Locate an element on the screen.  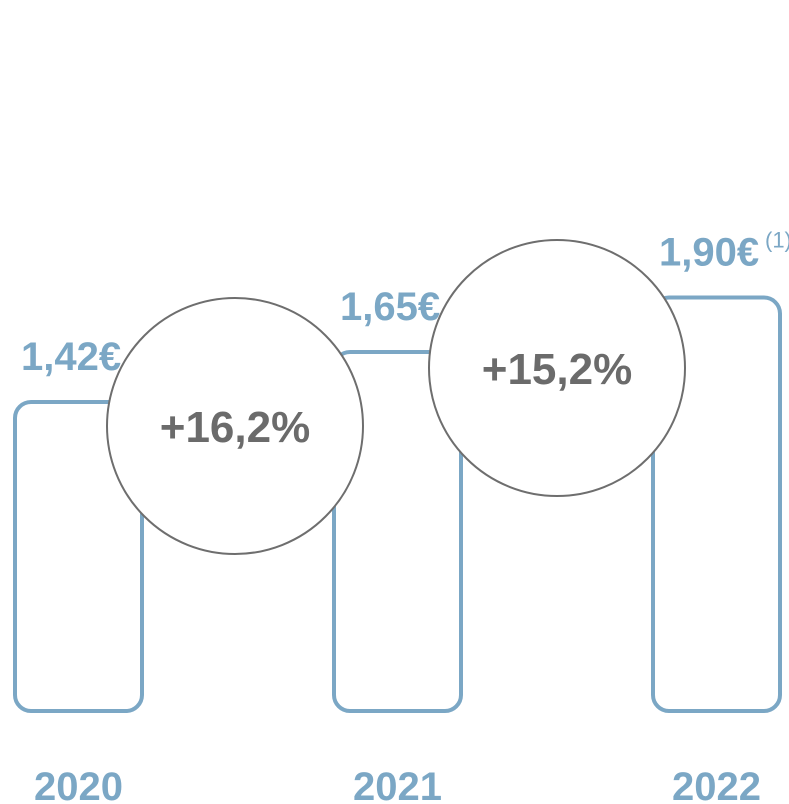
bar-2022 is located at coordinates (716, 504).